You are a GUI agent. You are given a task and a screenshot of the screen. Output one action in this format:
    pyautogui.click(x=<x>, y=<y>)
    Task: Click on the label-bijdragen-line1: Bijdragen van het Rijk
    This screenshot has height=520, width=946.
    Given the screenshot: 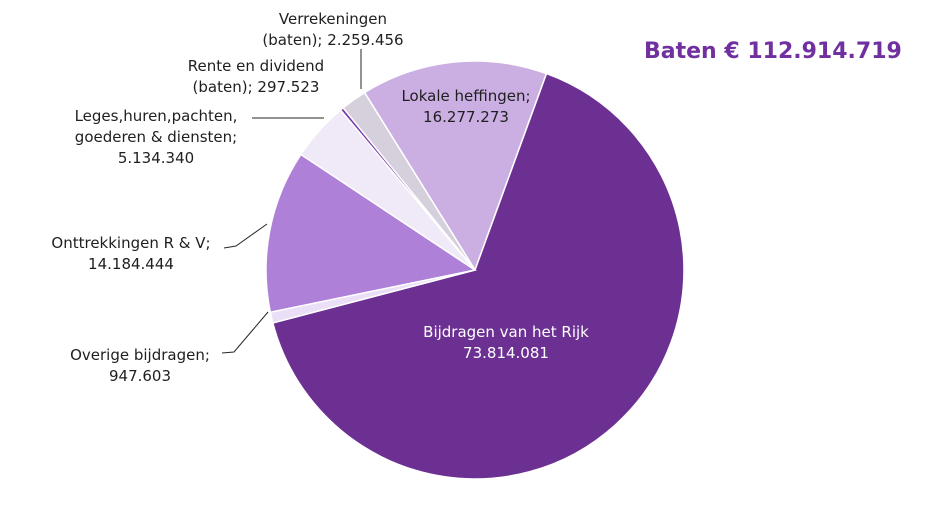 What is the action you would take?
    pyautogui.click(x=506, y=332)
    